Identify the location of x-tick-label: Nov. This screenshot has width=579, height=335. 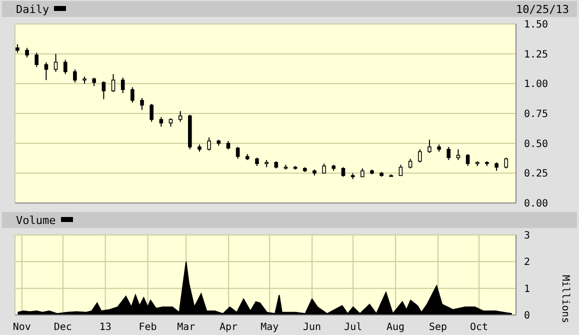
(21, 328).